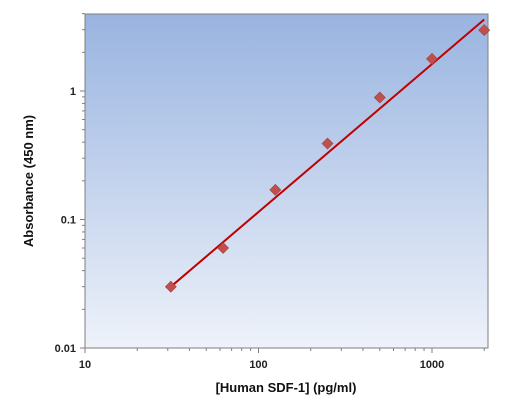  I want to click on x-tick-label: 1000, so click(432, 365).